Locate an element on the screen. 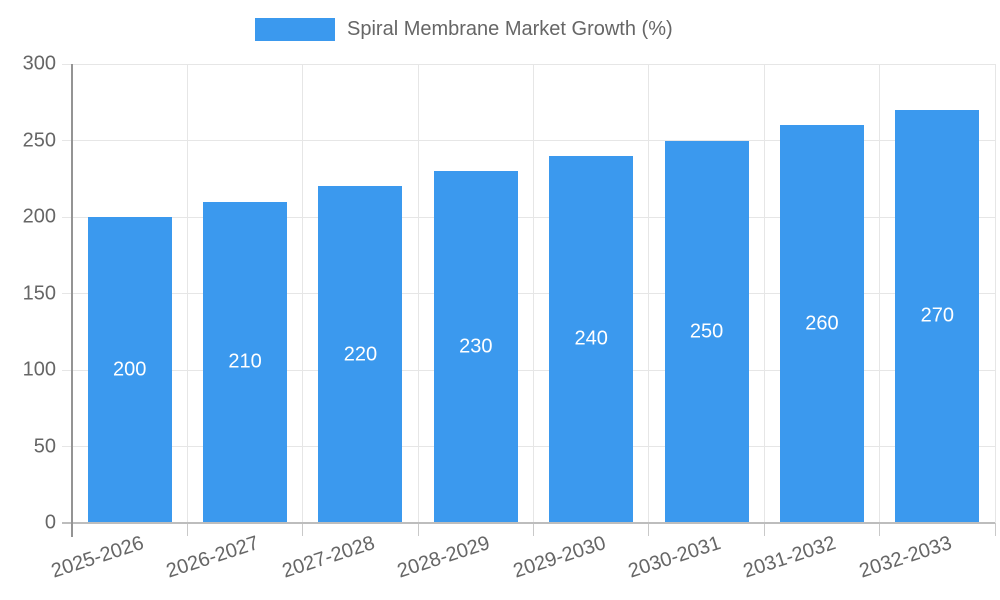 This screenshot has width=1000, height=600. bar-value-label: 210 is located at coordinates (245, 361).